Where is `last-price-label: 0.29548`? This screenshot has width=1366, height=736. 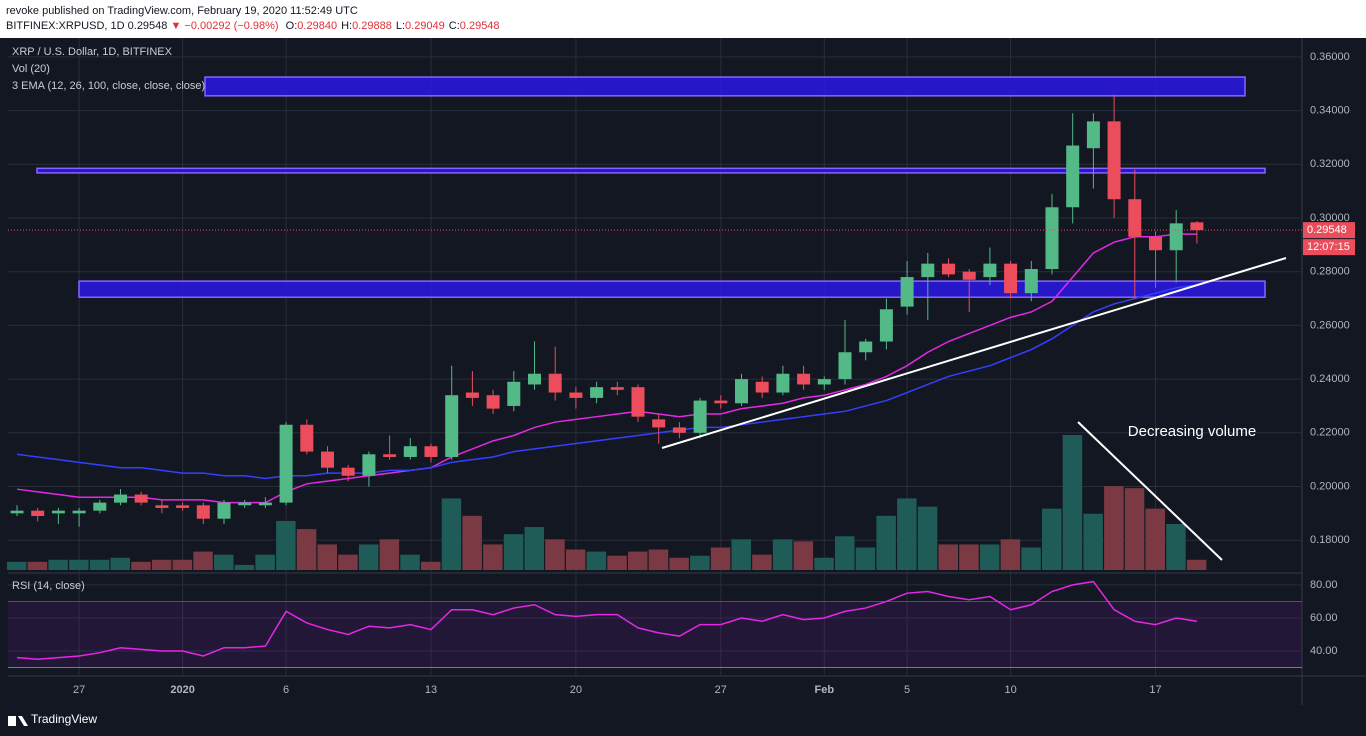
last-price-label: 0.29548 is located at coordinates (1327, 230).